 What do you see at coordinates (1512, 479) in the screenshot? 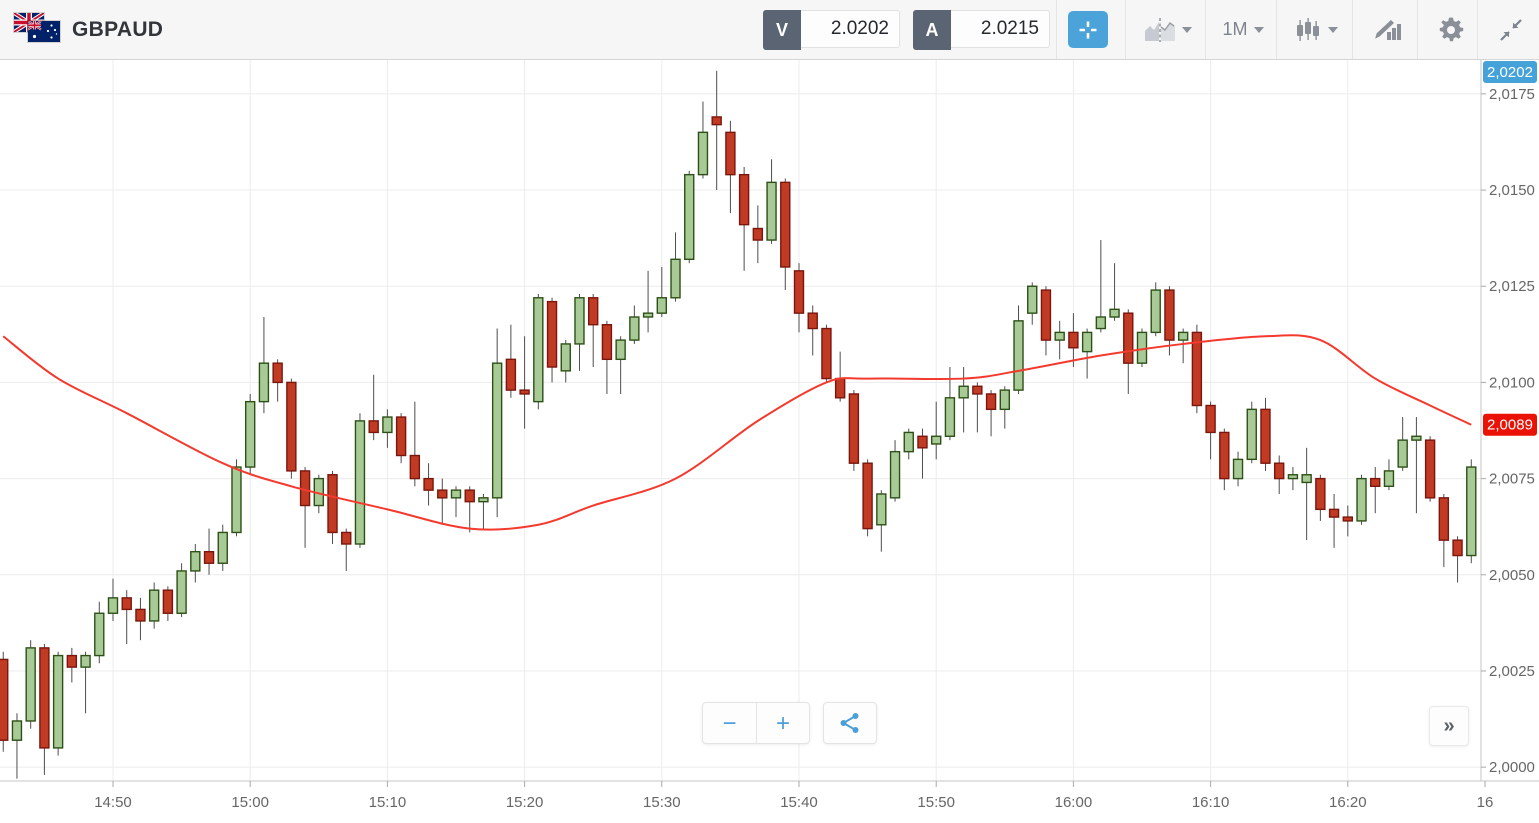
I see `price-tick-label: 2,0075` at bounding box center [1512, 479].